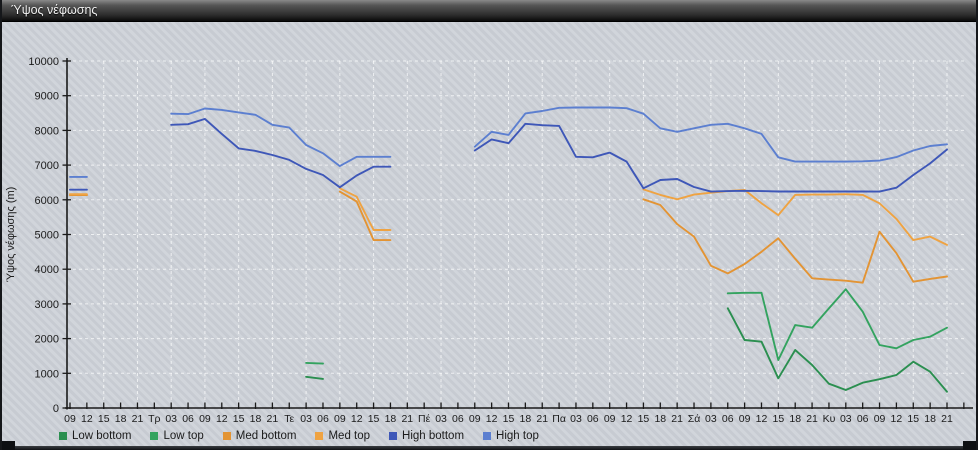  What do you see at coordinates (11, 235) in the screenshot?
I see `y-axis-title: Ύψος νέφωσης (m)` at bounding box center [11, 235].